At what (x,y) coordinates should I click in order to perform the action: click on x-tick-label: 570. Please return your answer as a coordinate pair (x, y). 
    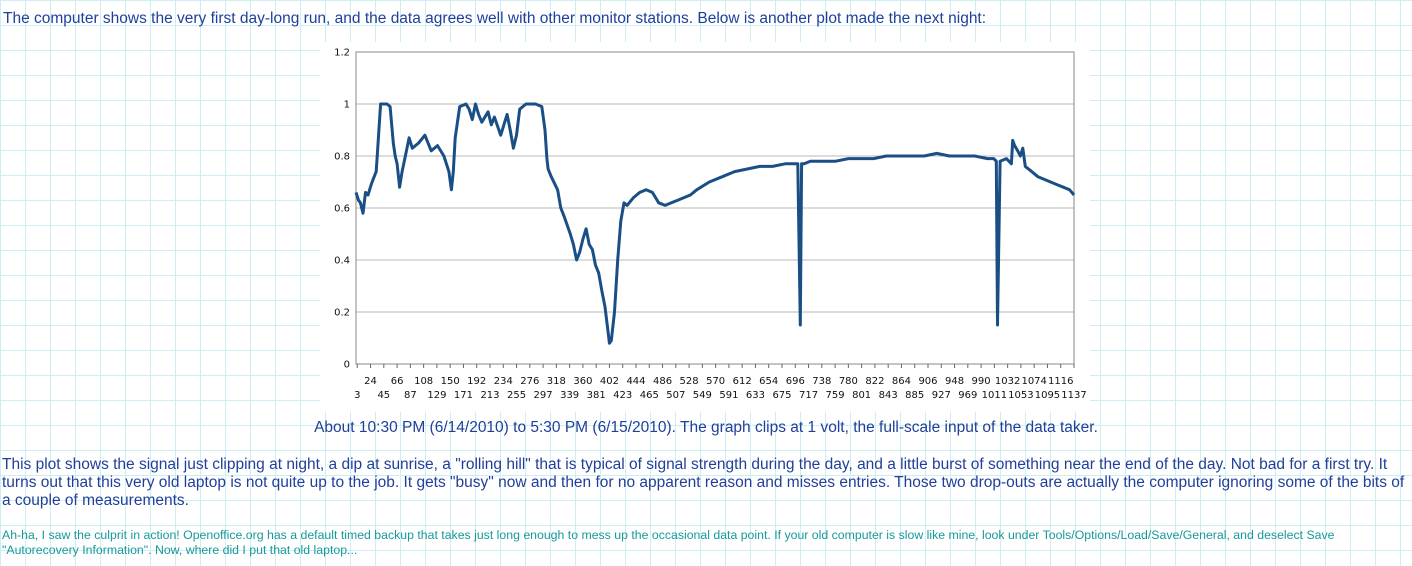
    Looking at the image, I should click on (715, 381).